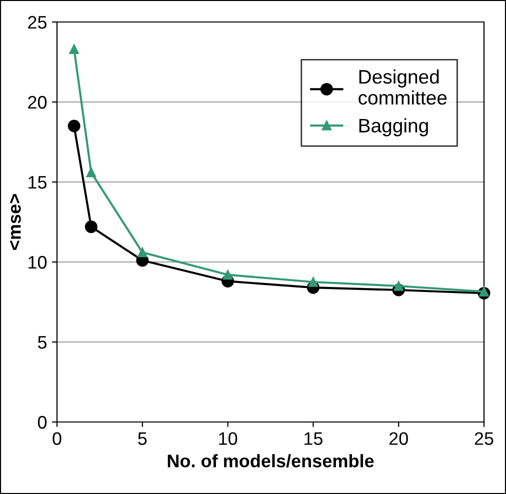 This screenshot has height=494, width=506. I want to click on y-tick-label: 5, so click(42, 342).